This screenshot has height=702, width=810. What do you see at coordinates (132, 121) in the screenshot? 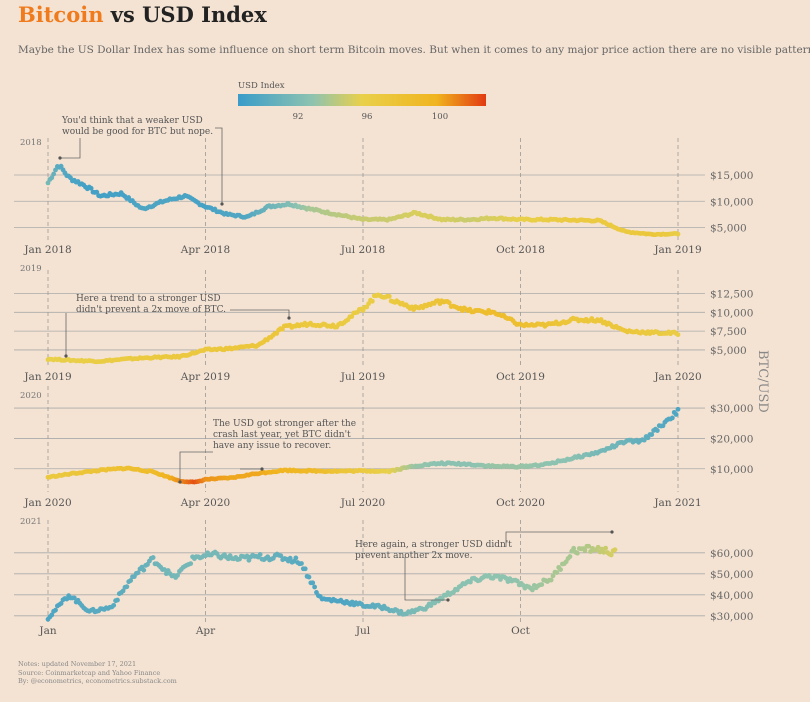
I see `annotation-text: You'd think that a weaker USD` at bounding box center [132, 121].